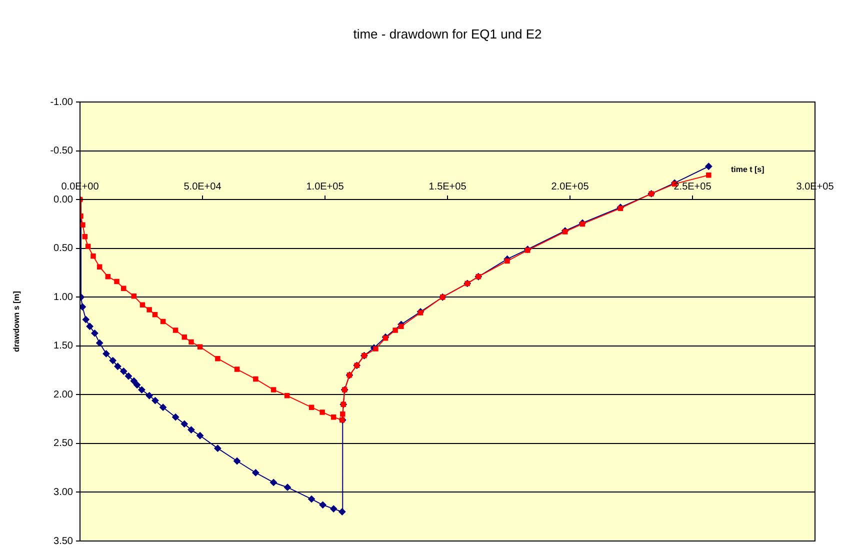 This screenshot has width=845, height=553. What do you see at coordinates (64, 248) in the screenshot?
I see `y-tick-label: 0.50` at bounding box center [64, 248].